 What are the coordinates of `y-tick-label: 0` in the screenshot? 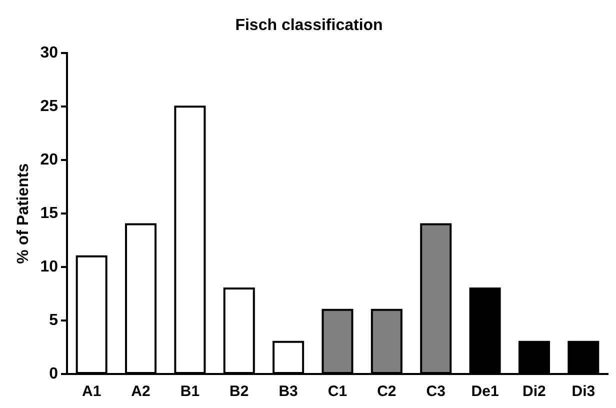 It's located at (53, 373).